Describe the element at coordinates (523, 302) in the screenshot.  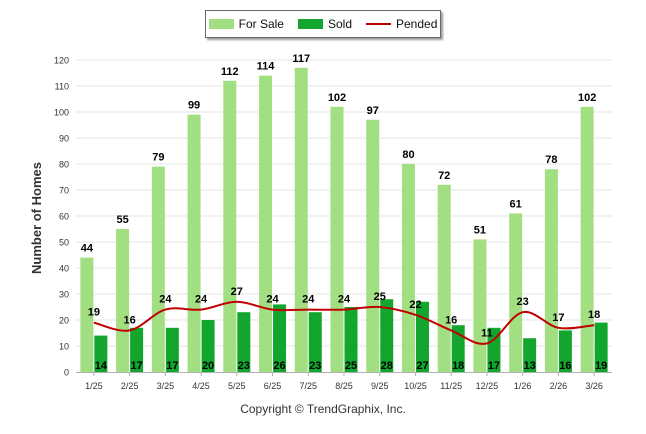
I see `pended-value-label: 23` at that location.